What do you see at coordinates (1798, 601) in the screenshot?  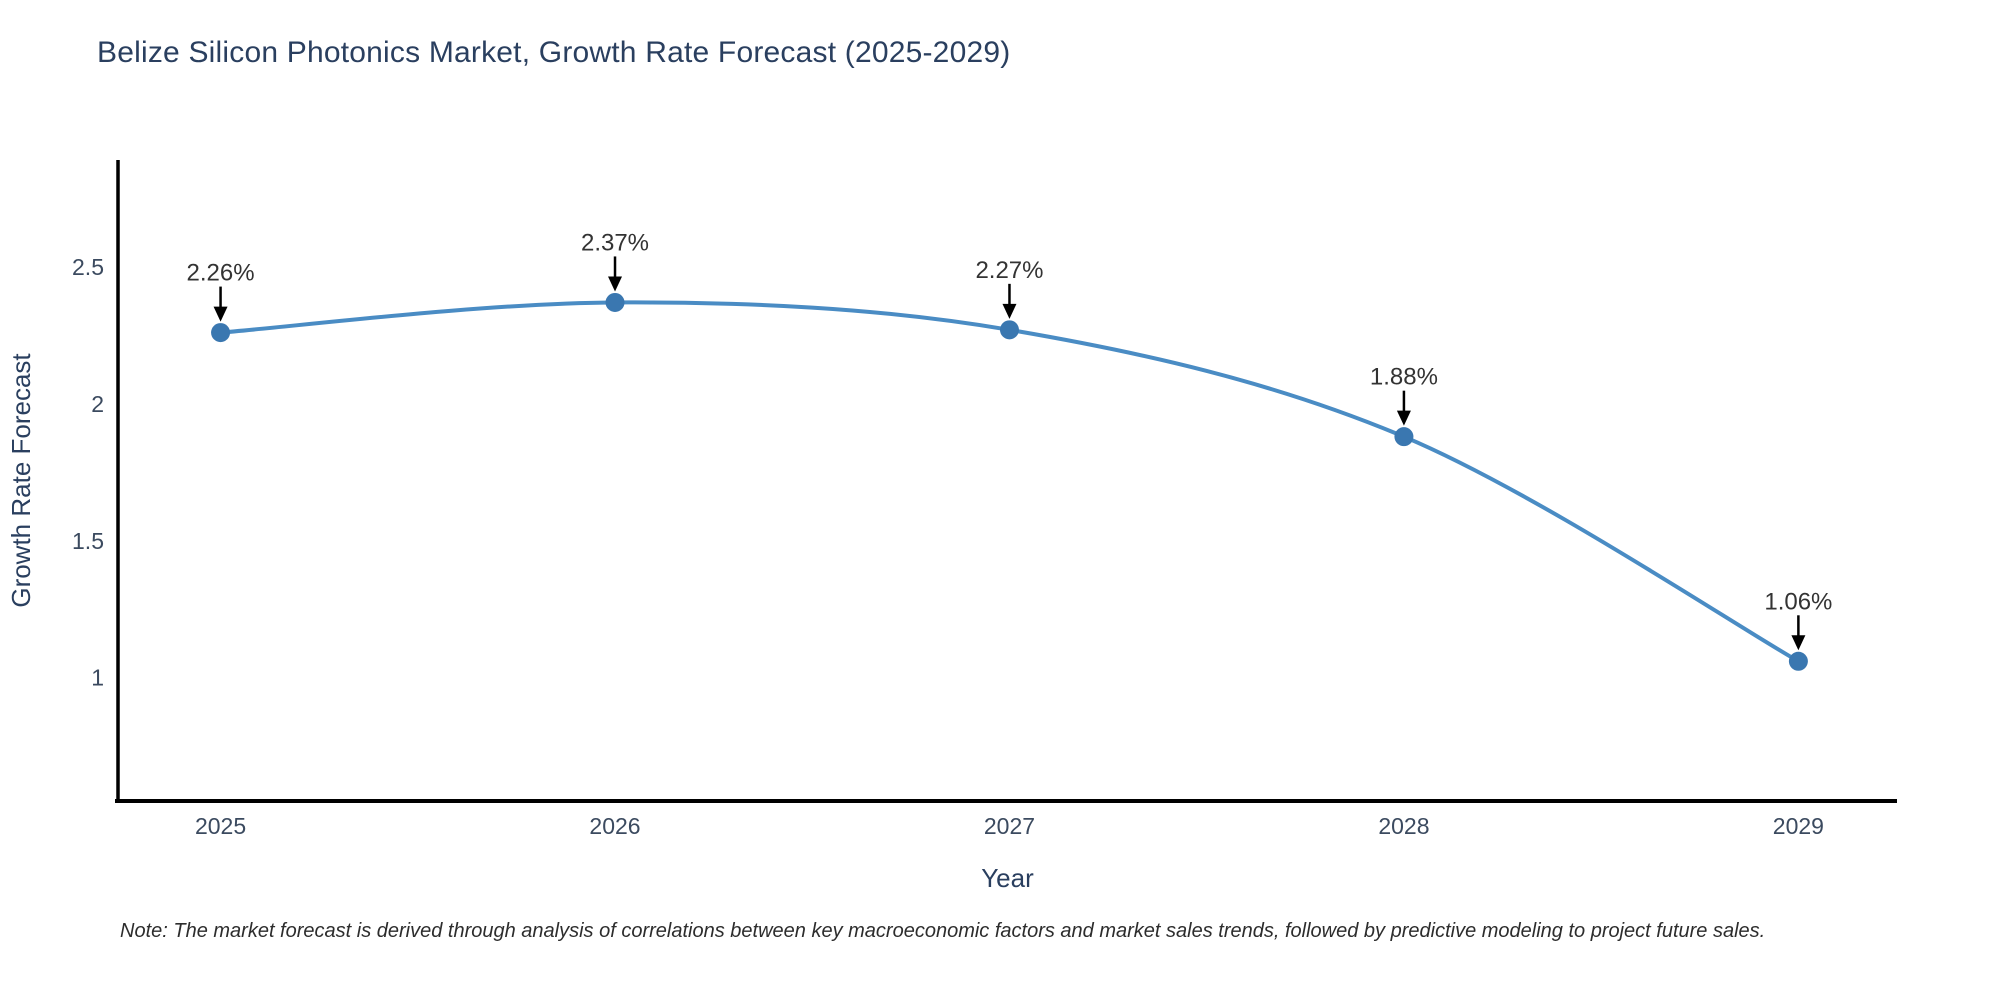 I see `data-label: 1.06%` at bounding box center [1798, 601].